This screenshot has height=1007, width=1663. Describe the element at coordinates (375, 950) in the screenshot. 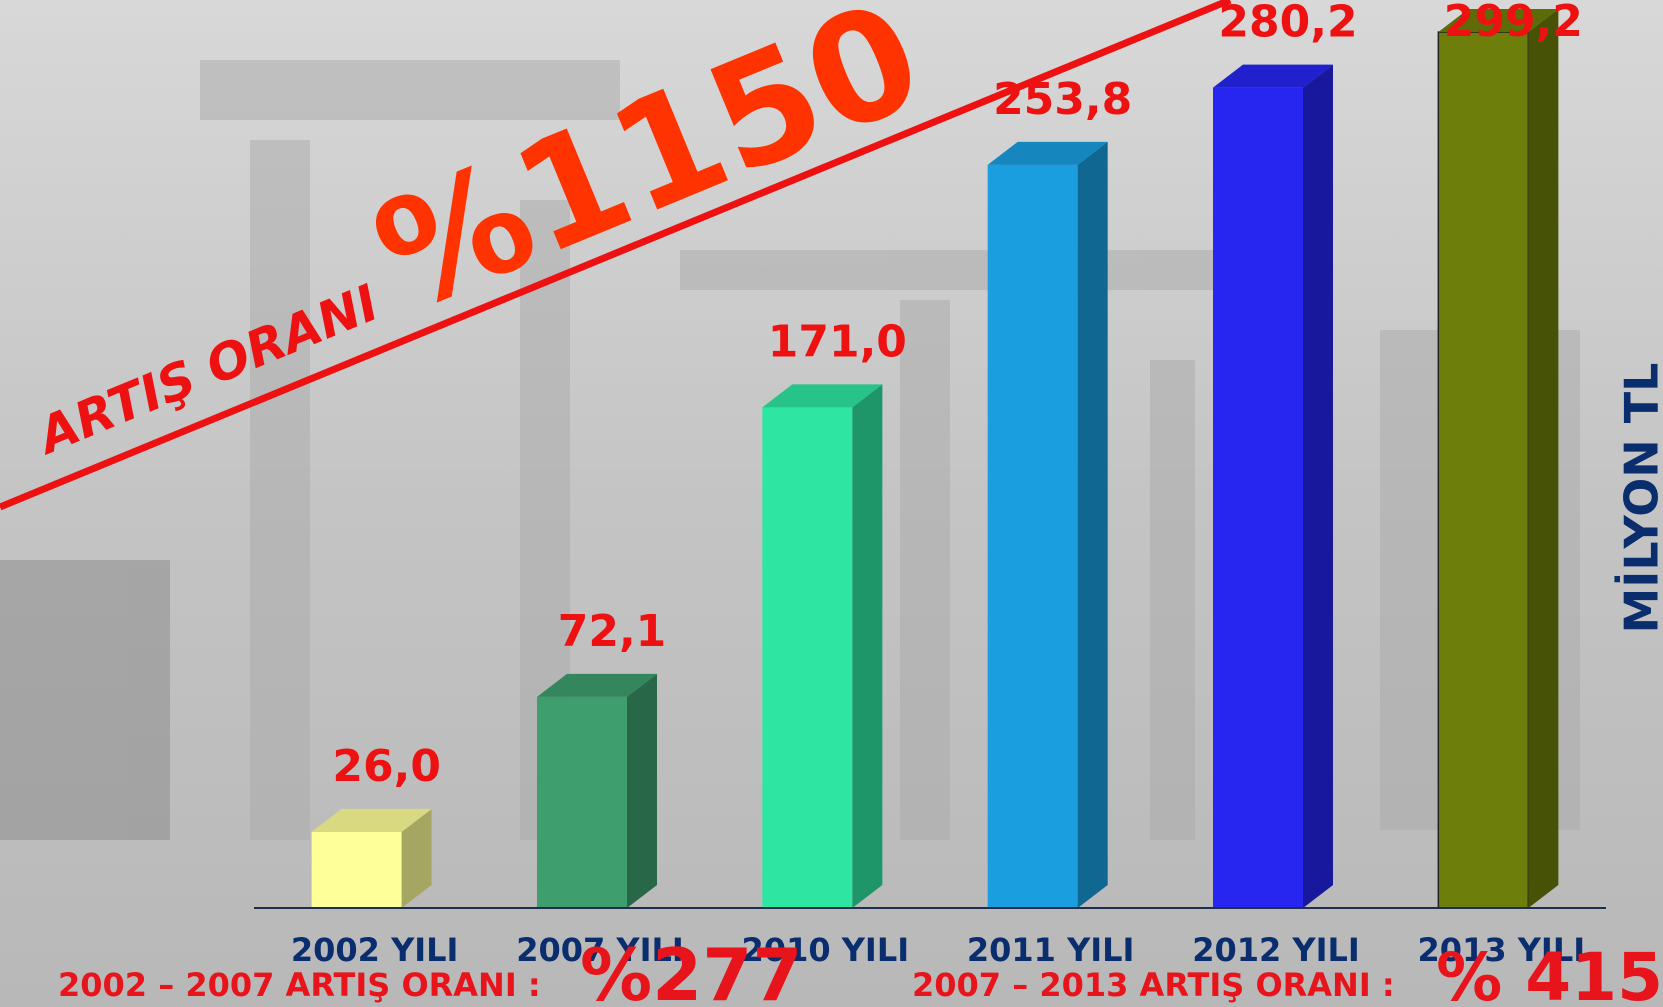

I see `x-tick-label: 2002 YILI` at that location.